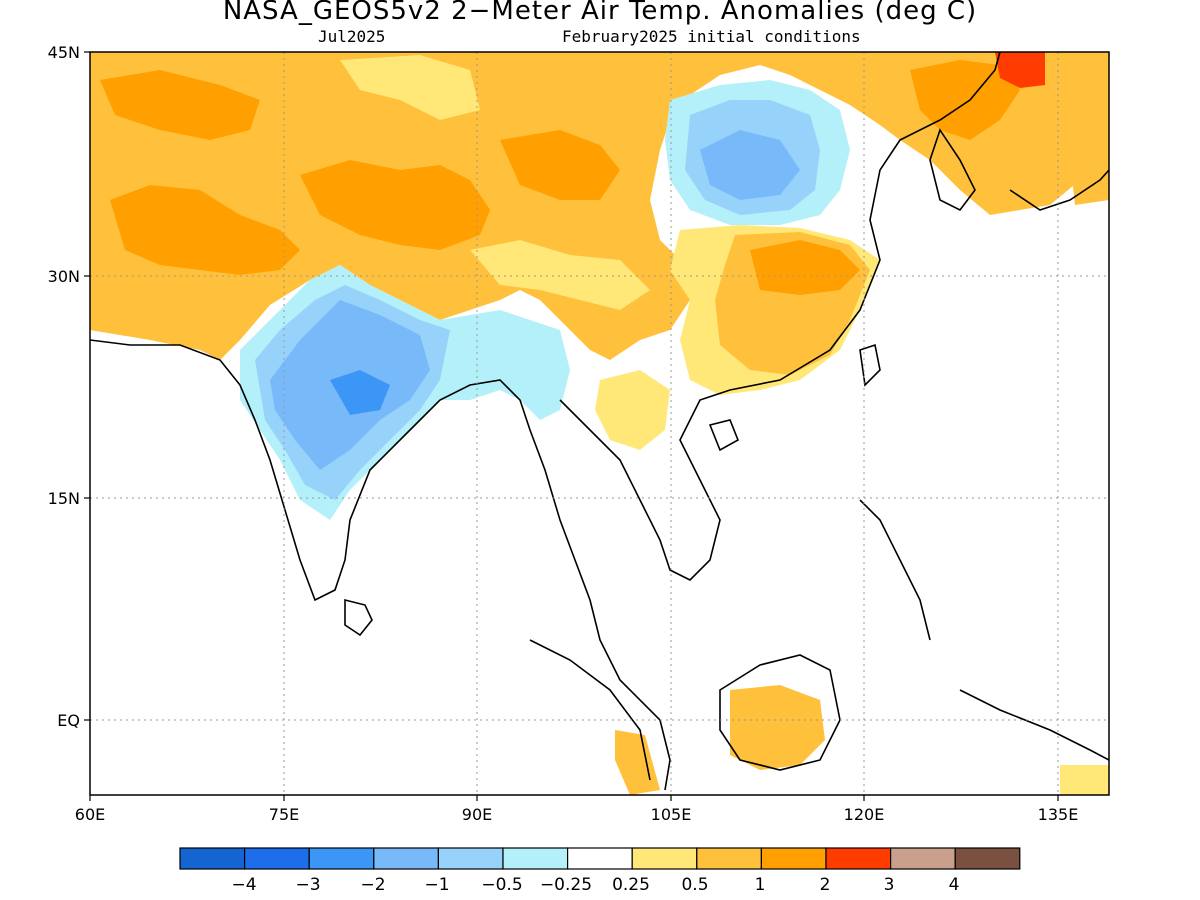  I want to click on colorbar, so click(600, 858).